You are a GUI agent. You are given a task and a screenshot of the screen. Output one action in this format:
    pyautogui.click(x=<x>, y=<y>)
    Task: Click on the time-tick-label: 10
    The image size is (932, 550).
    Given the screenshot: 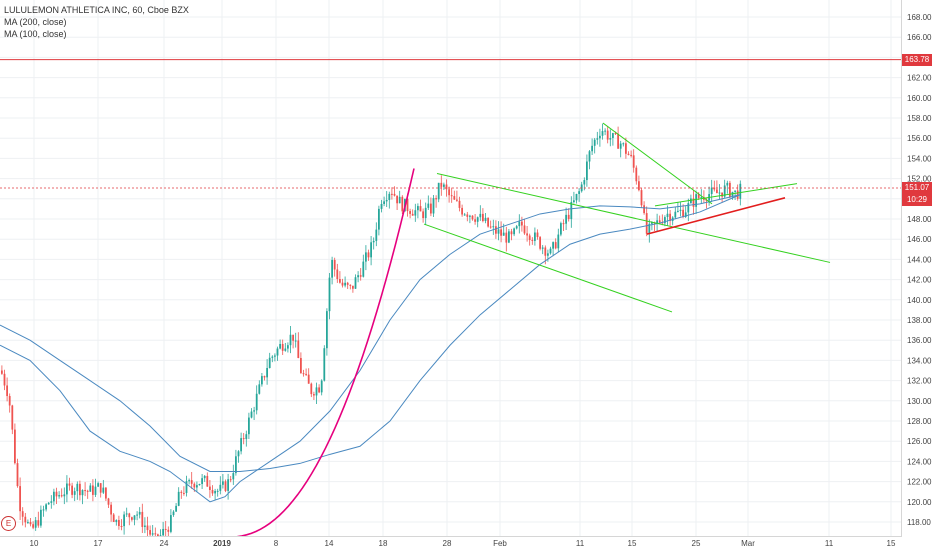 What is the action you would take?
    pyautogui.click(x=34, y=543)
    